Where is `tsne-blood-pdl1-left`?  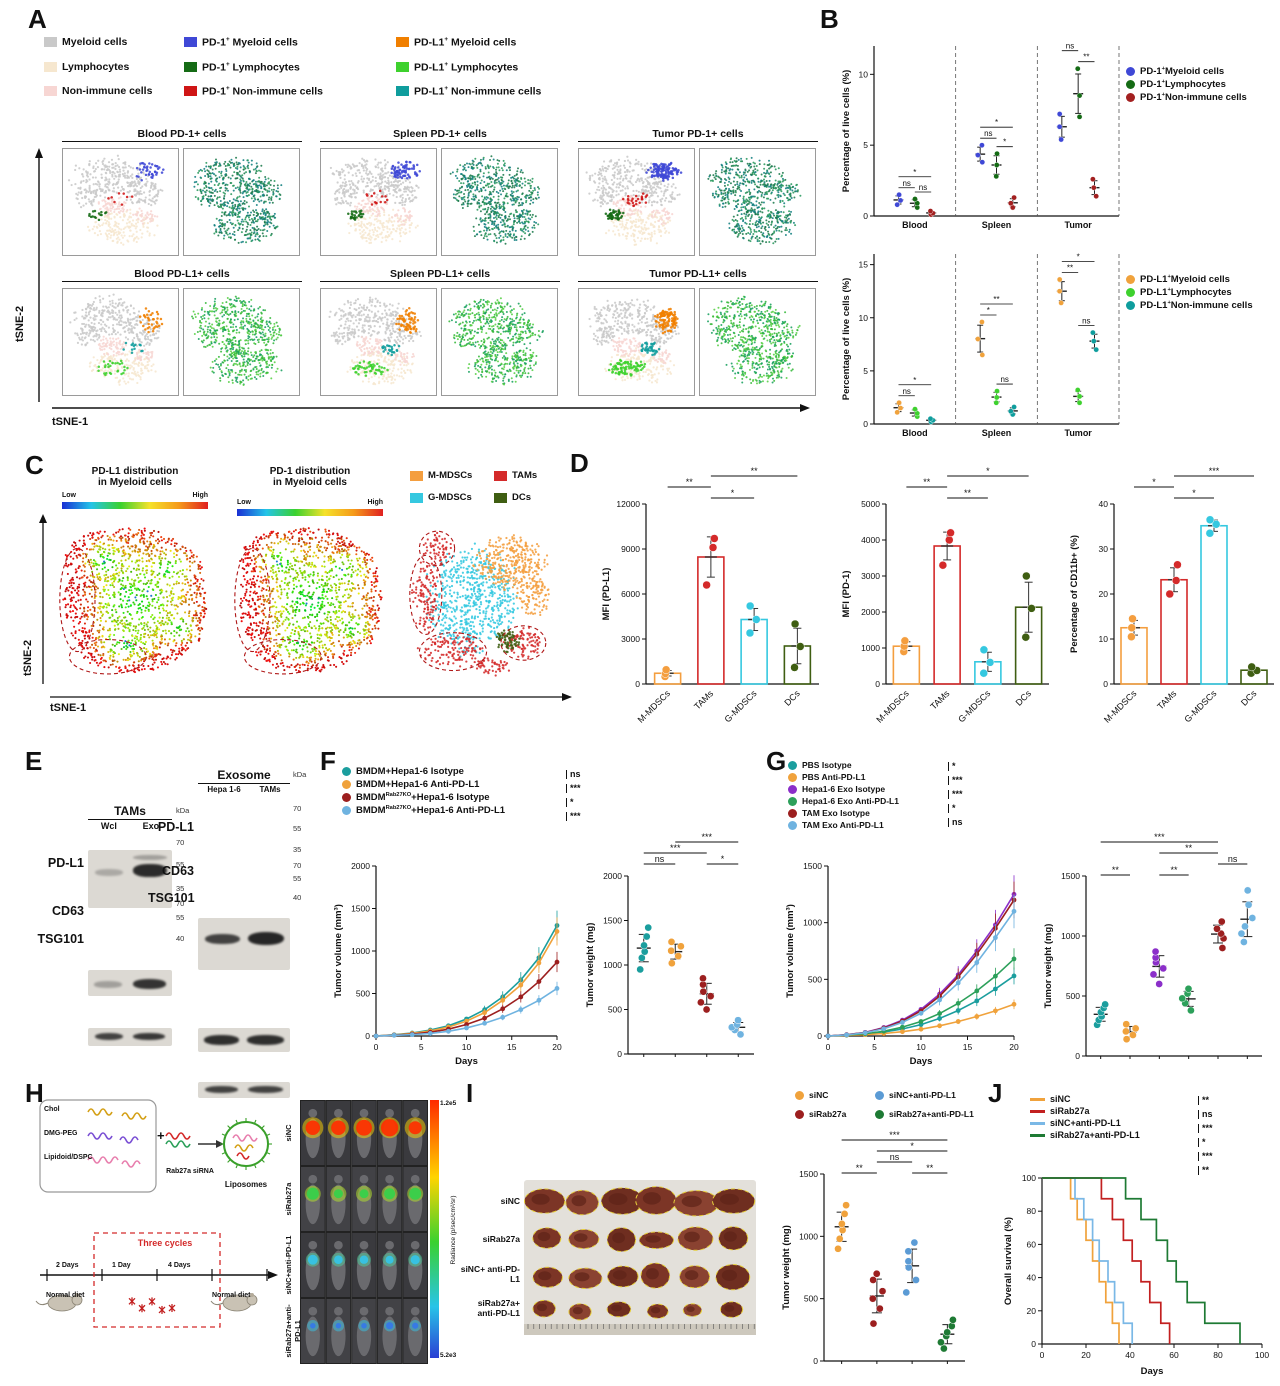
tsne-blood-pdl1-left is located at coordinates (120, 342).